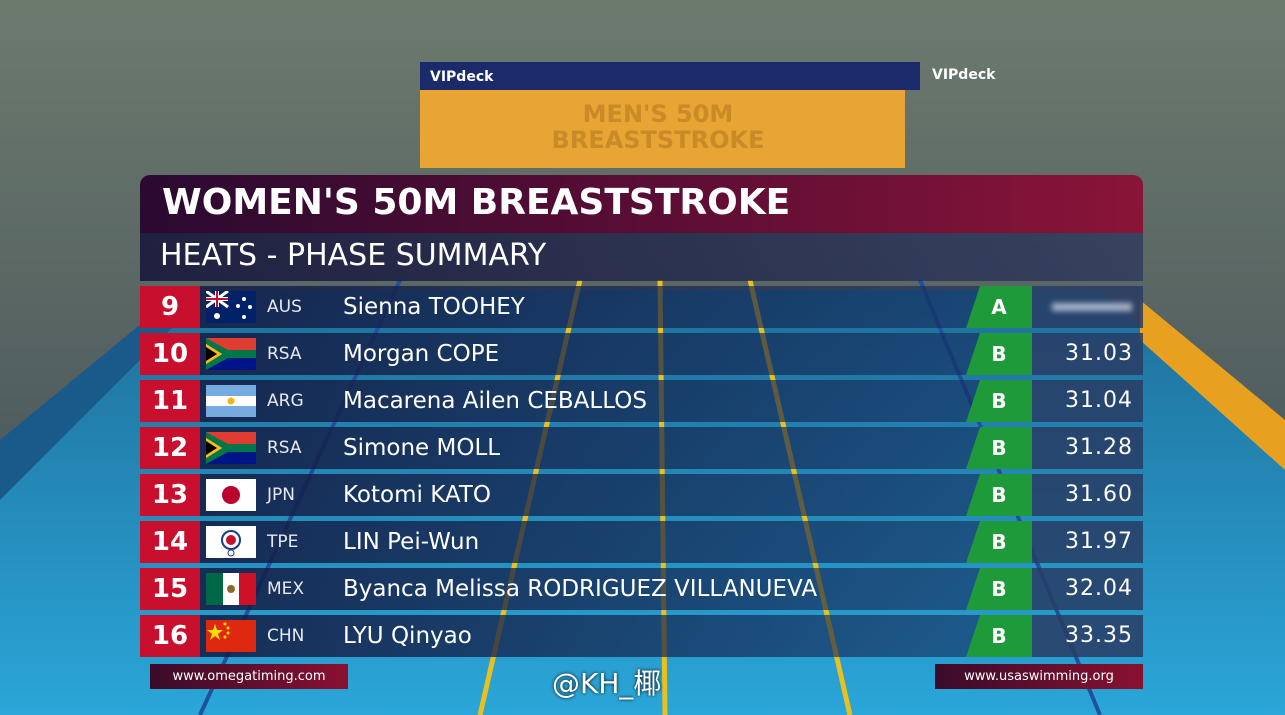  What do you see at coordinates (422, 448) in the screenshot?
I see `athlete-name: Simone MOLL` at bounding box center [422, 448].